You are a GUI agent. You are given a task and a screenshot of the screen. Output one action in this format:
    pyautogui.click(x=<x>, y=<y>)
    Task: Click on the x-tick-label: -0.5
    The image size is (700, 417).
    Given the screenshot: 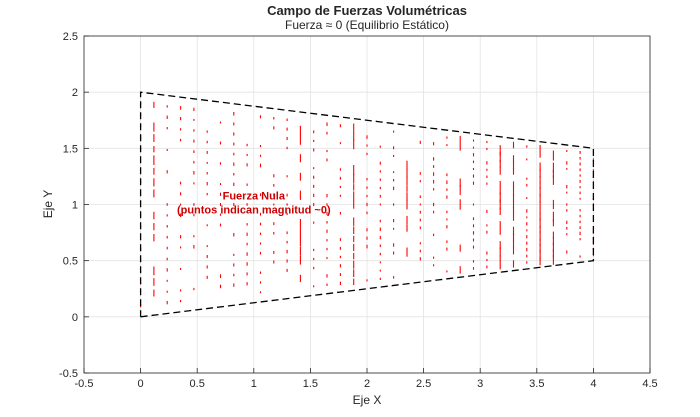 What is the action you would take?
    pyautogui.click(x=84, y=384)
    